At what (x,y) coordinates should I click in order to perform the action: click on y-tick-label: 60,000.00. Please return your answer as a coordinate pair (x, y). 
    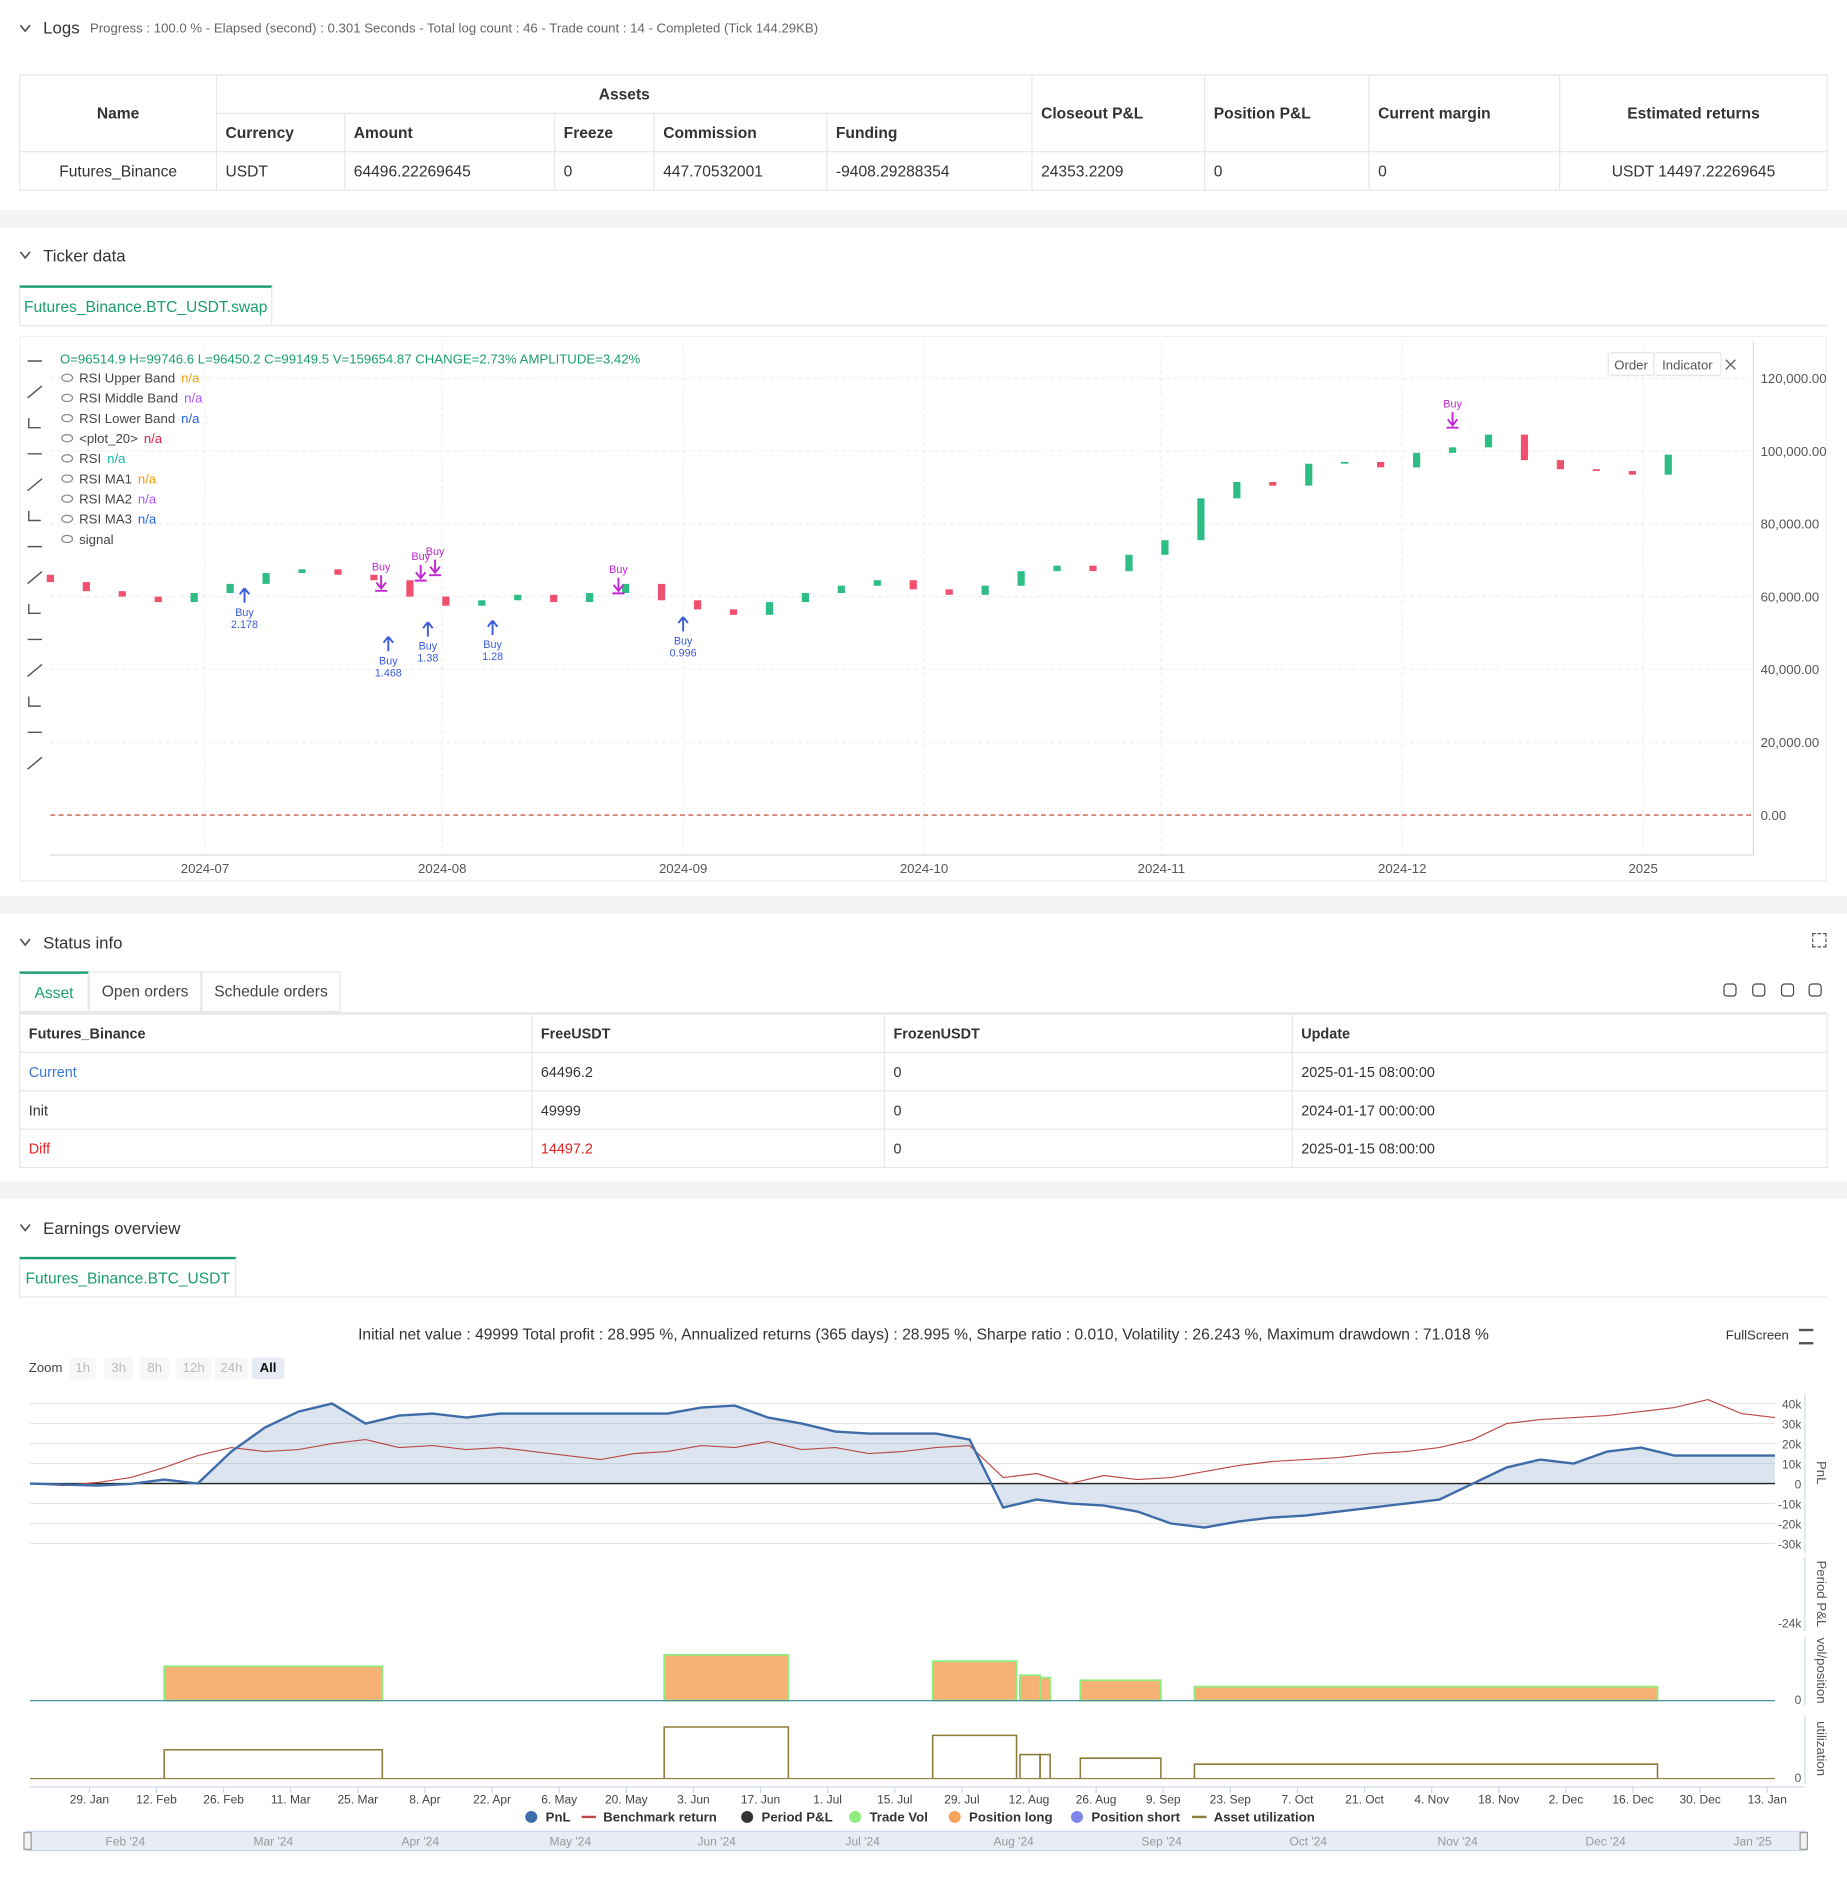
    Looking at the image, I should click on (1790, 596).